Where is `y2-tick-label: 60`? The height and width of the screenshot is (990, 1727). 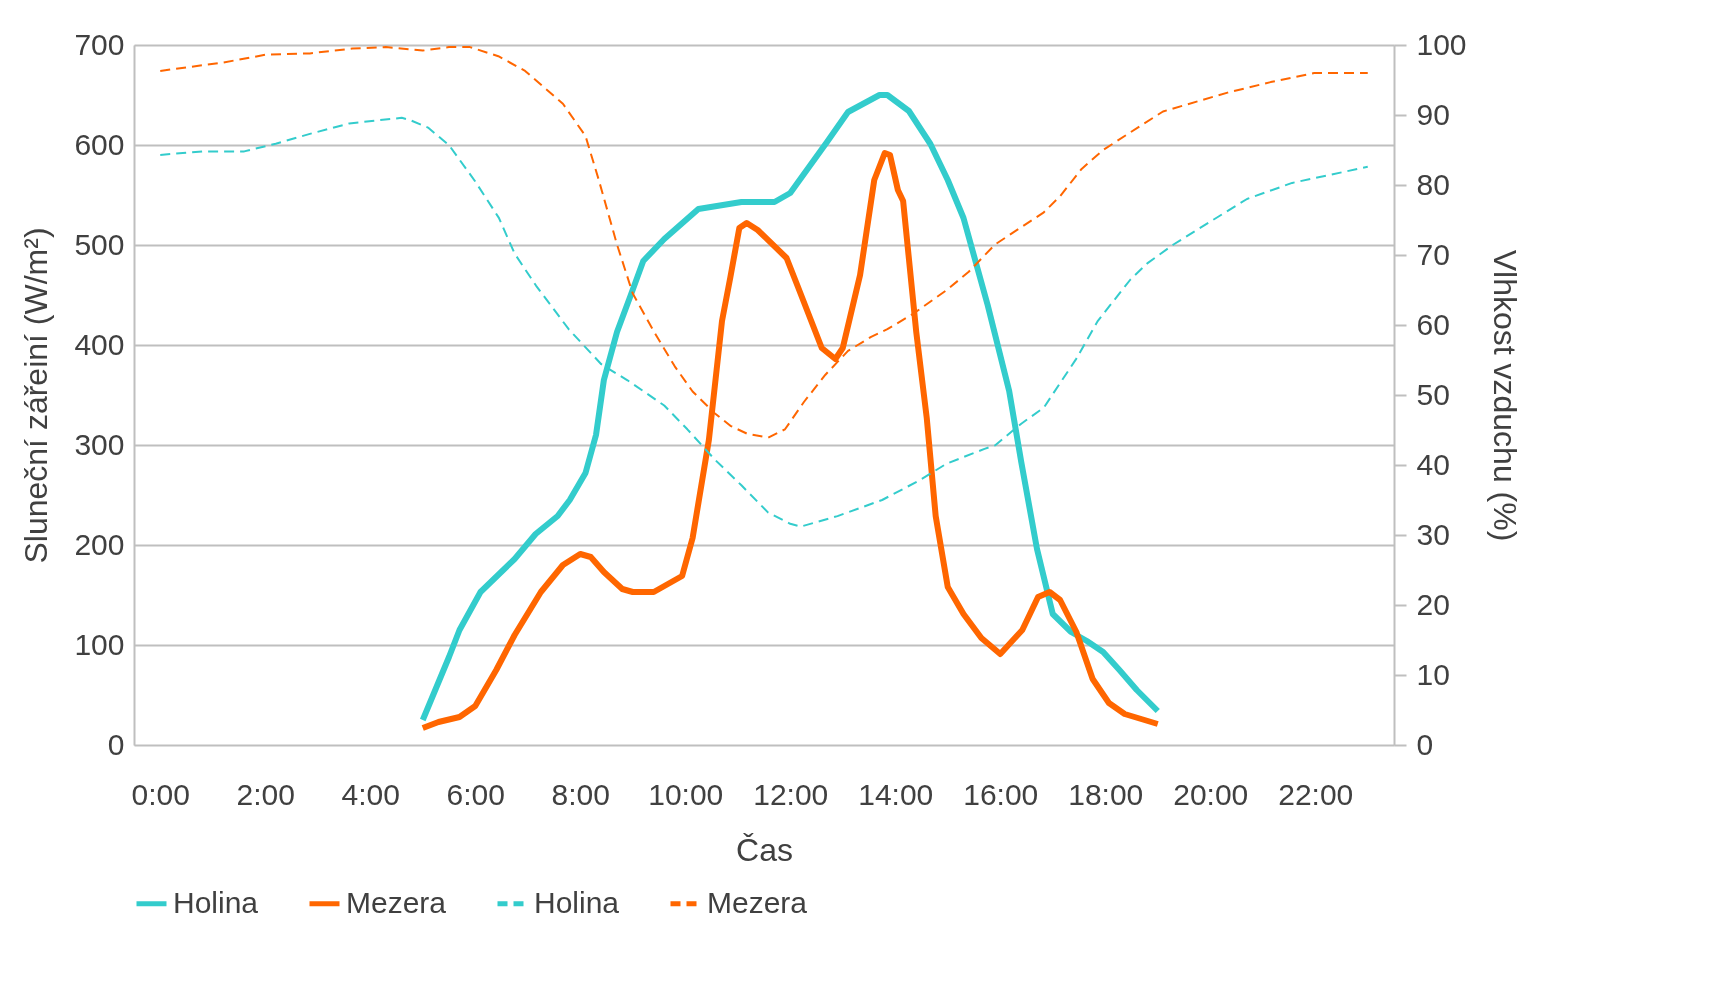 y2-tick-label: 60 is located at coordinates (1433, 324).